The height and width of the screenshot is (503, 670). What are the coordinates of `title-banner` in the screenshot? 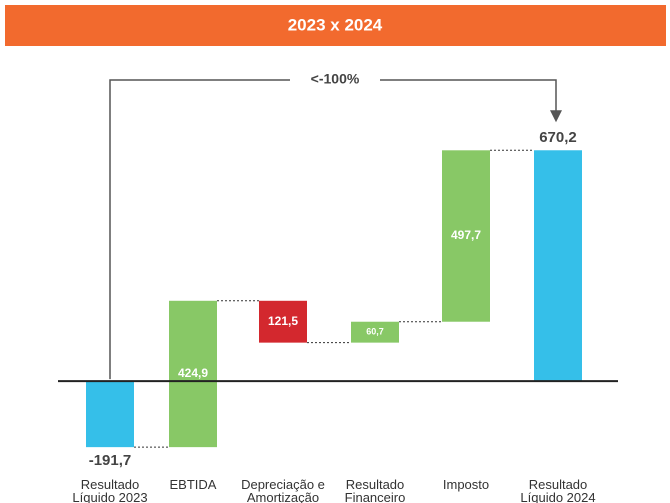 It's located at (335, 25).